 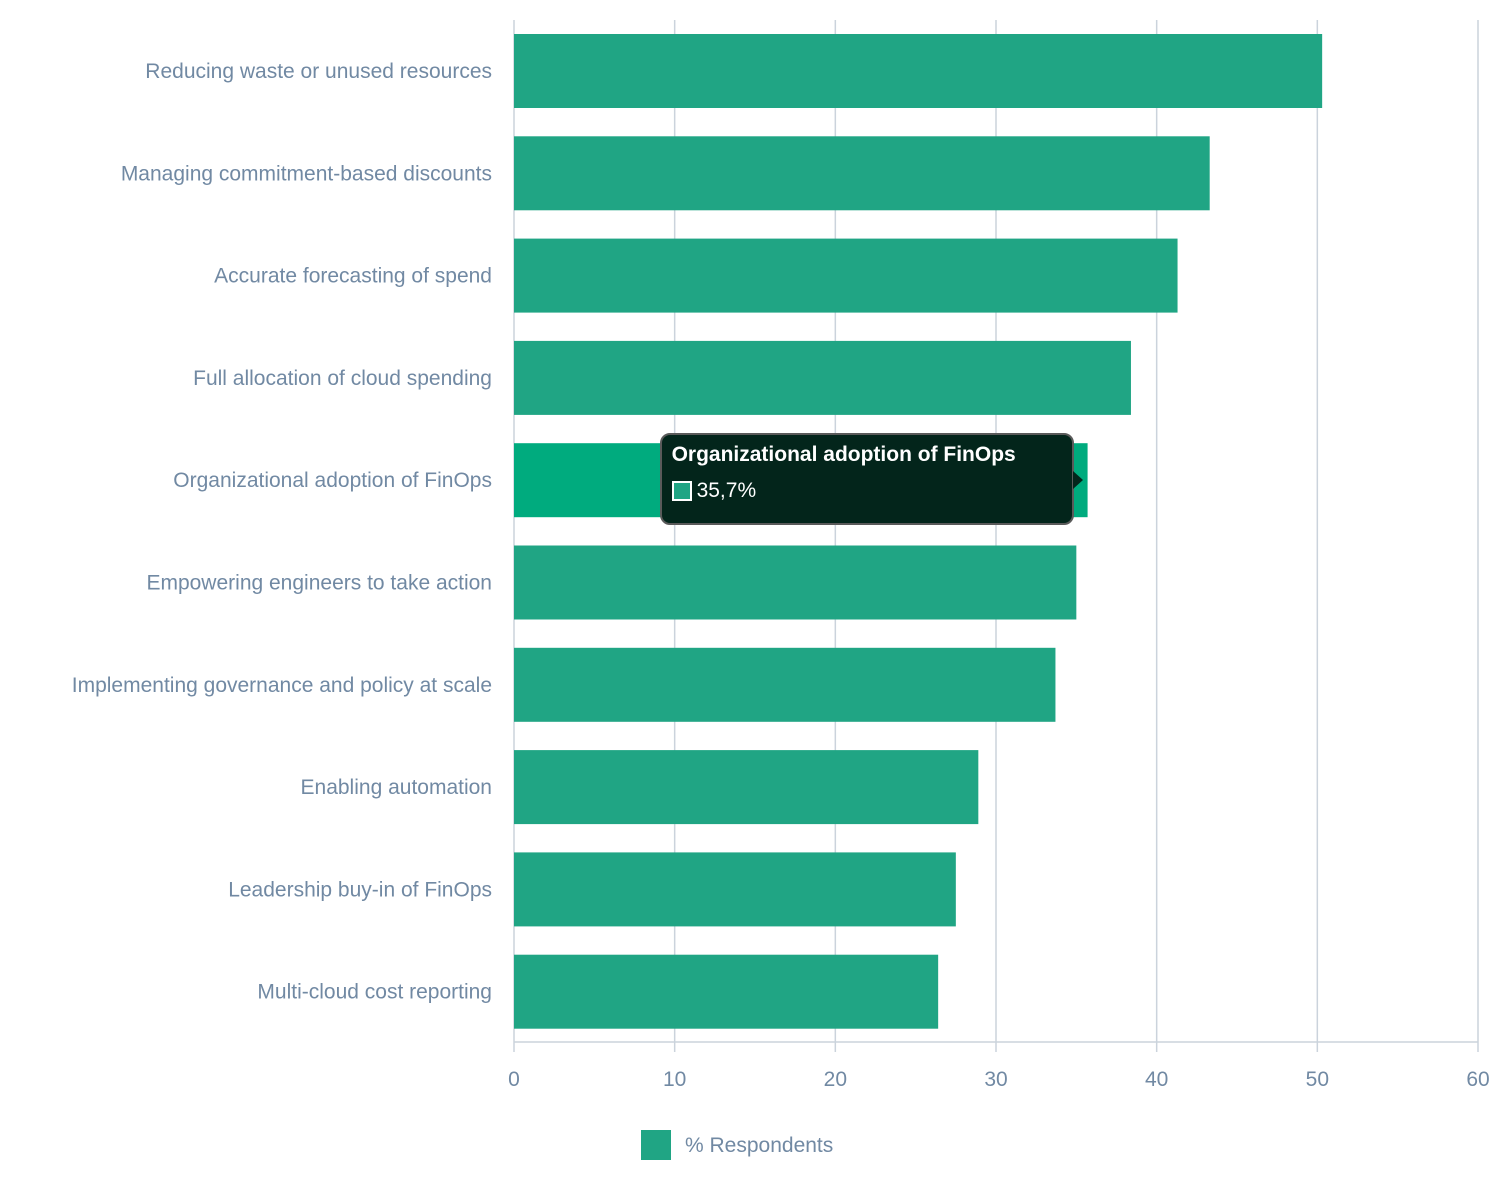 What do you see at coordinates (360, 889) in the screenshot?
I see `category-label: Leadership buy-in of FinOps` at bounding box center [360, 889].